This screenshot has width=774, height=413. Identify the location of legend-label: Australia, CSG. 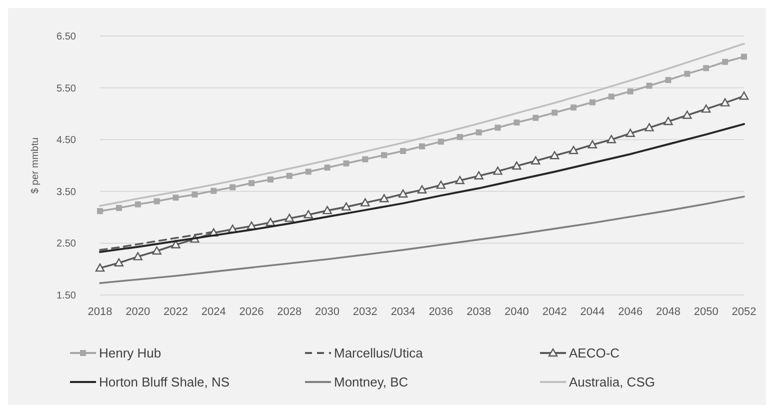
(612, 382).